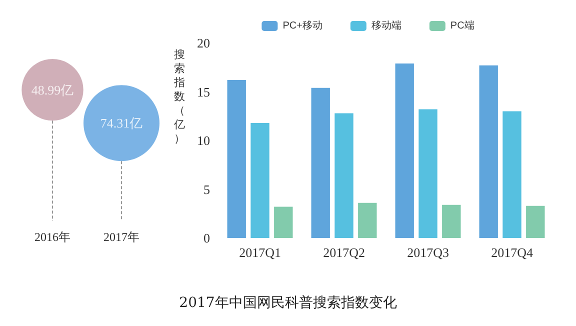 This screenshot has height=326, width=576. Describe the element at coordinates (122, 237) in the screenshot. I see `category-label: 2017年` at that location.